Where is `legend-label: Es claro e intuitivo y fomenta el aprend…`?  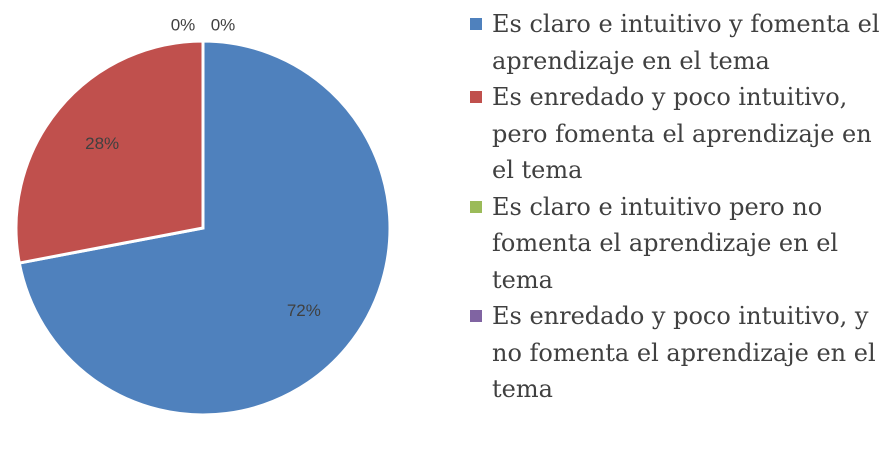
legend-label: Es claro e intuitivo y fomenta el aprend… is located at coordinates (686, 42).